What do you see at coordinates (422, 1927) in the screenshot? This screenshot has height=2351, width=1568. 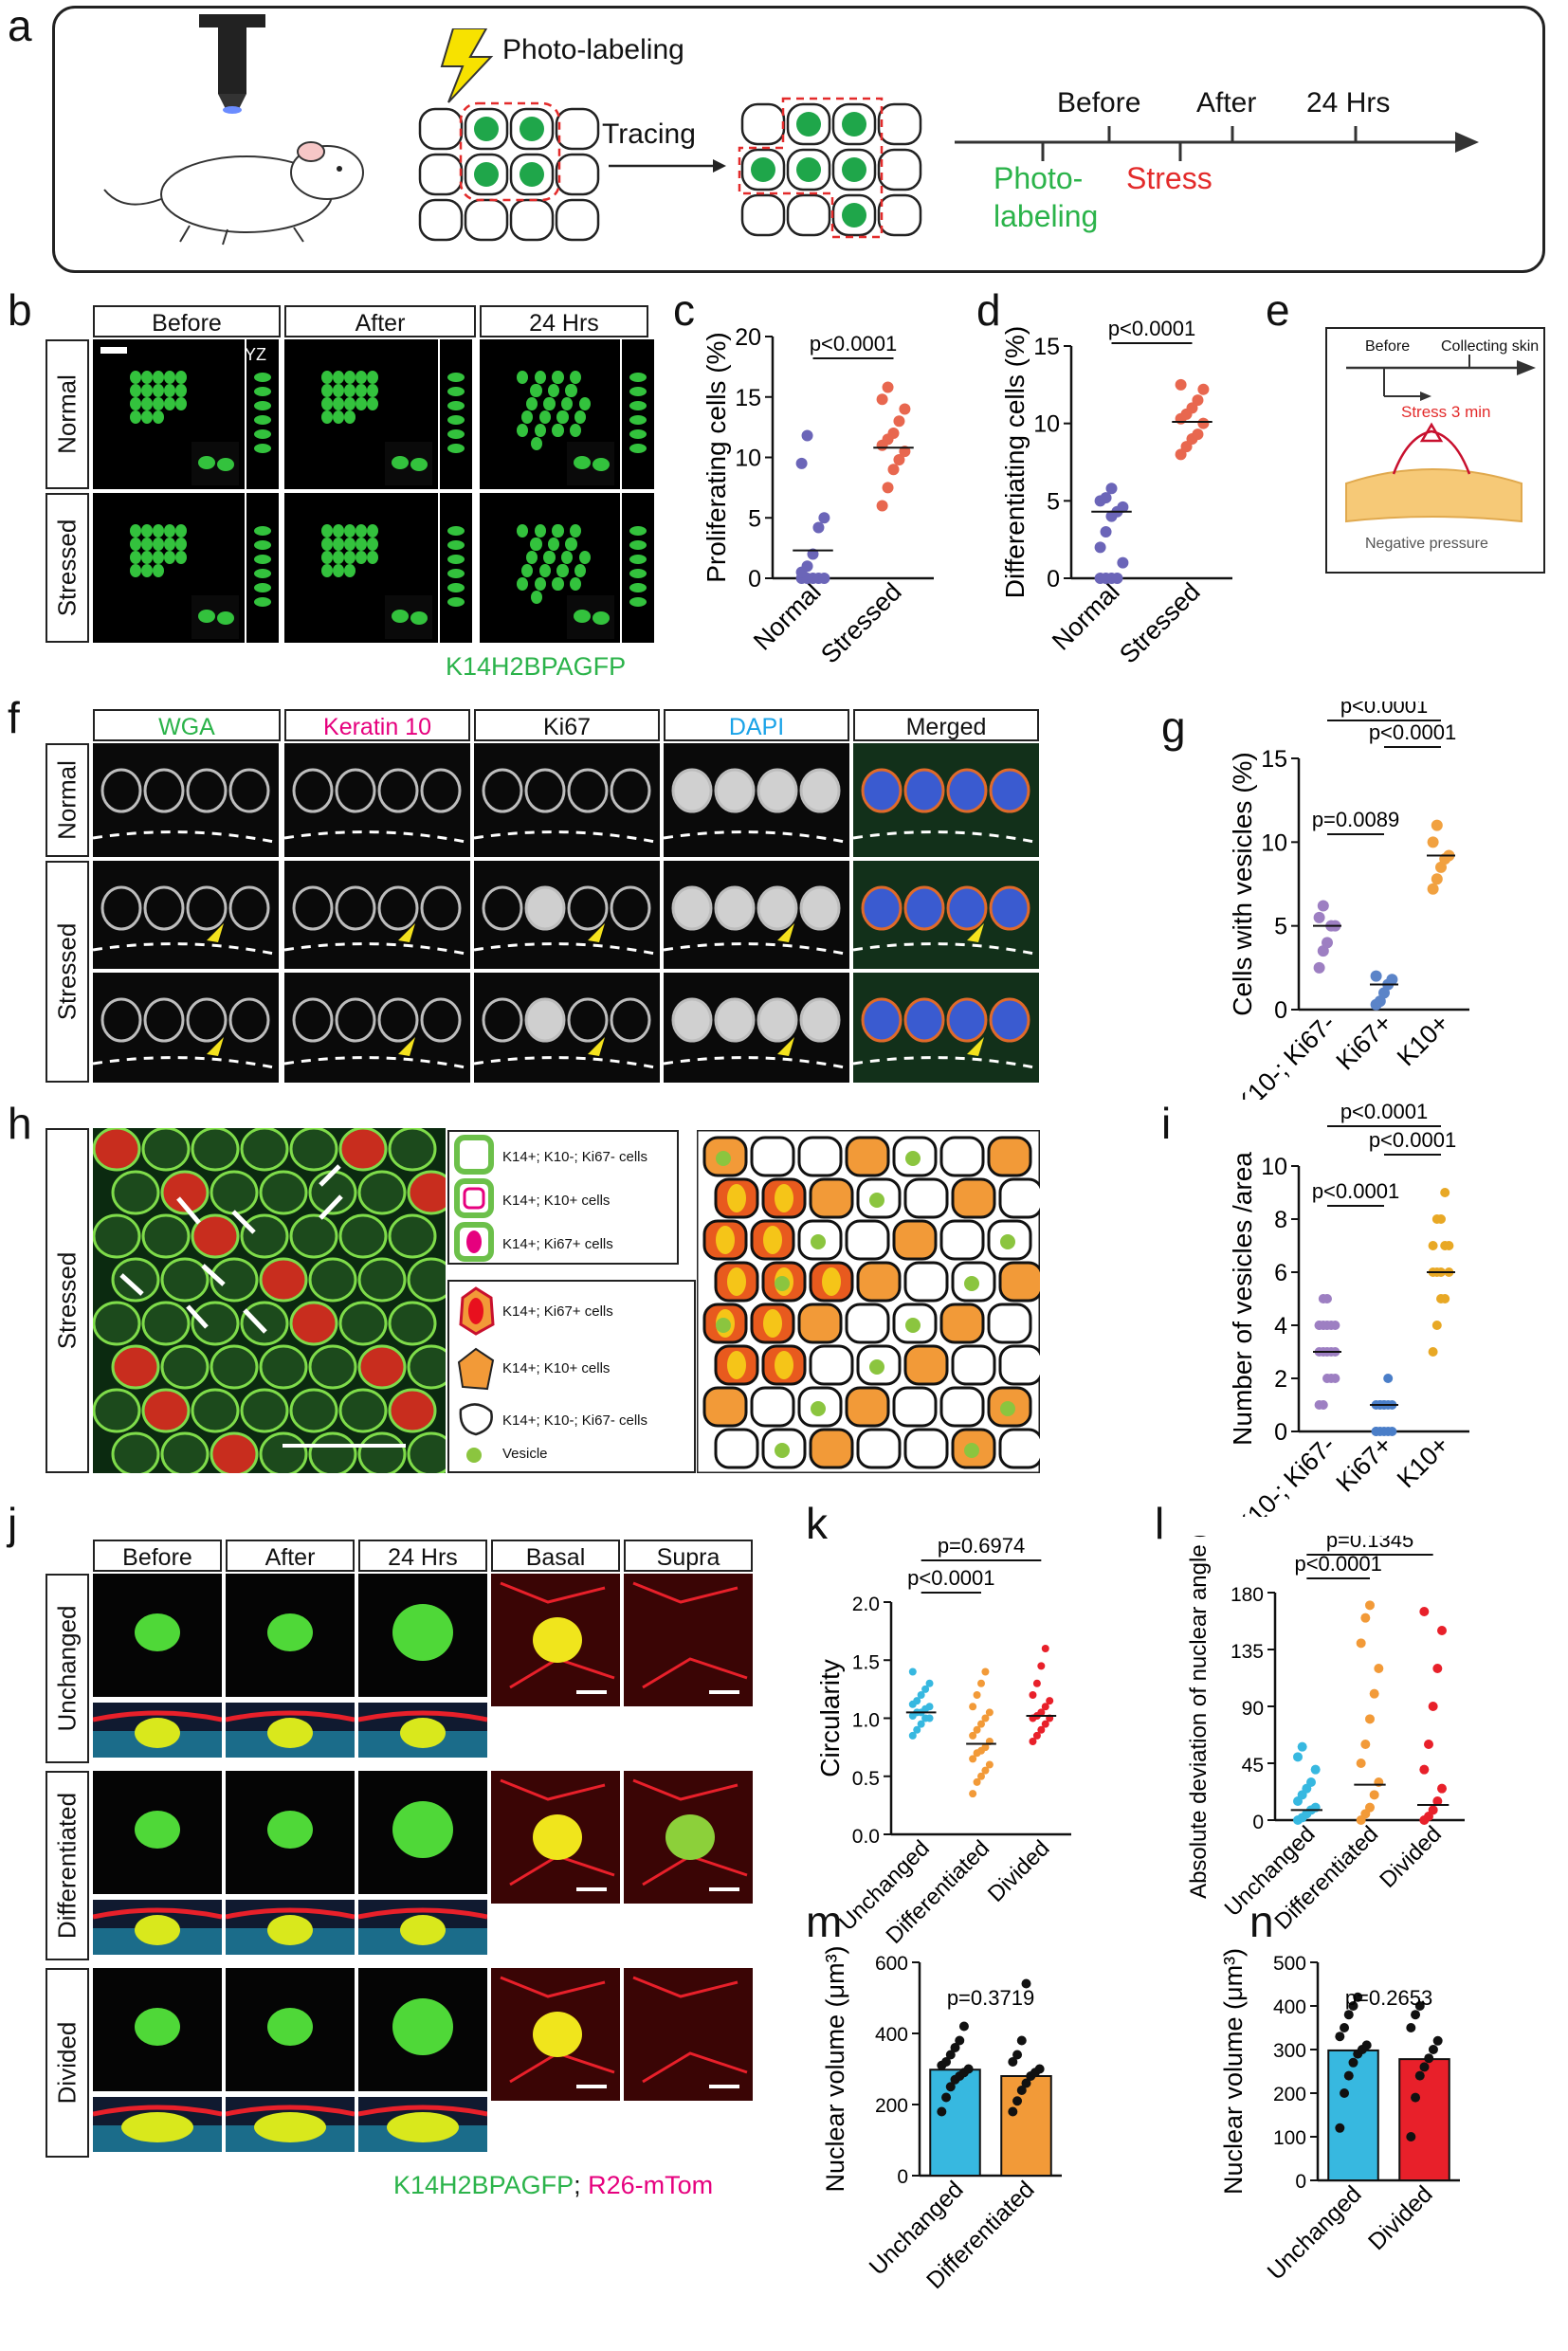 I see `j-side-view` at bounding box center [422, 1927].